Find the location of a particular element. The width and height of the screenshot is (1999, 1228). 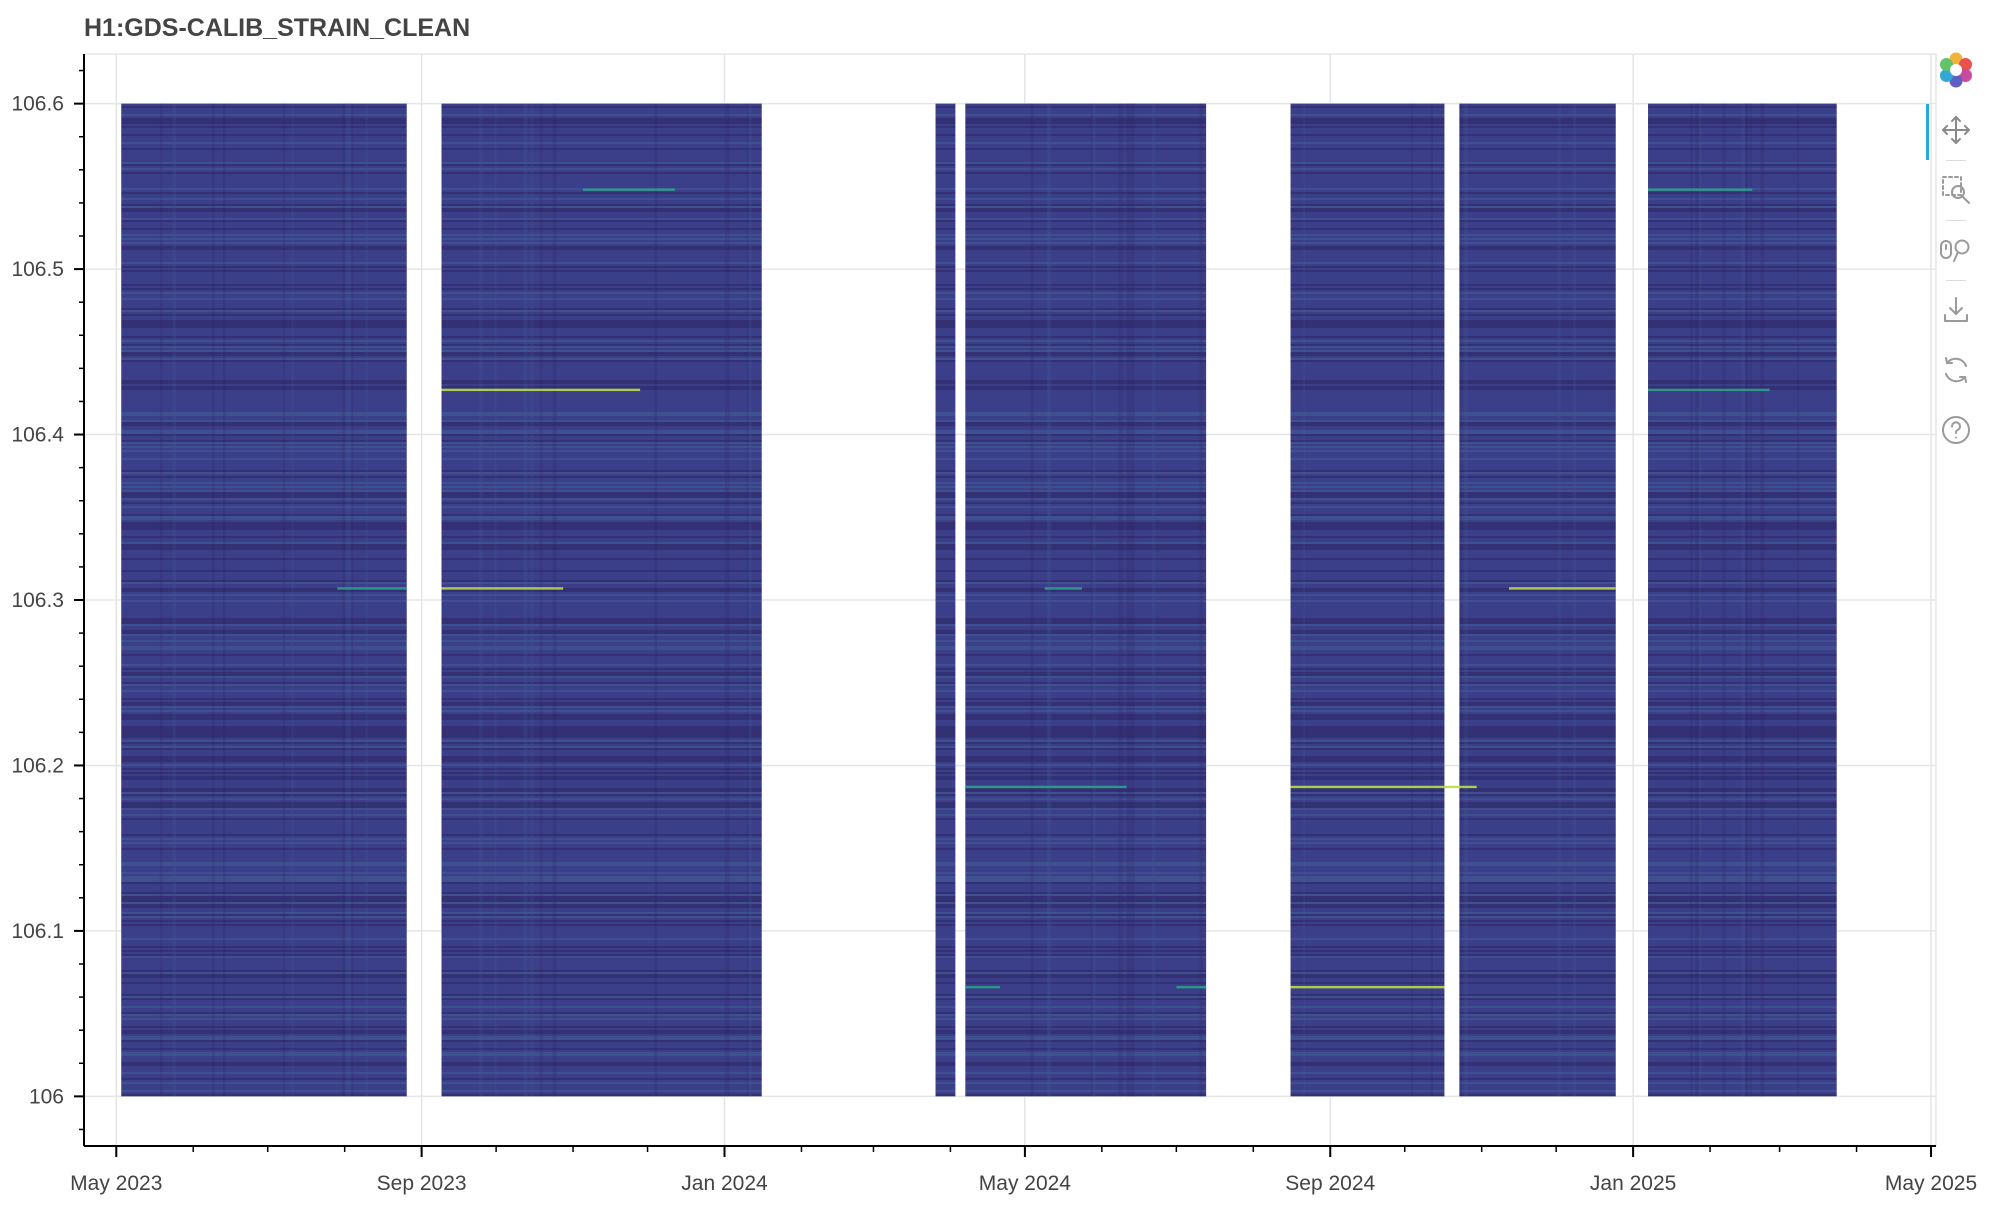

x-tick-label: Jan 2024 is located at coordinates (724, 1183).